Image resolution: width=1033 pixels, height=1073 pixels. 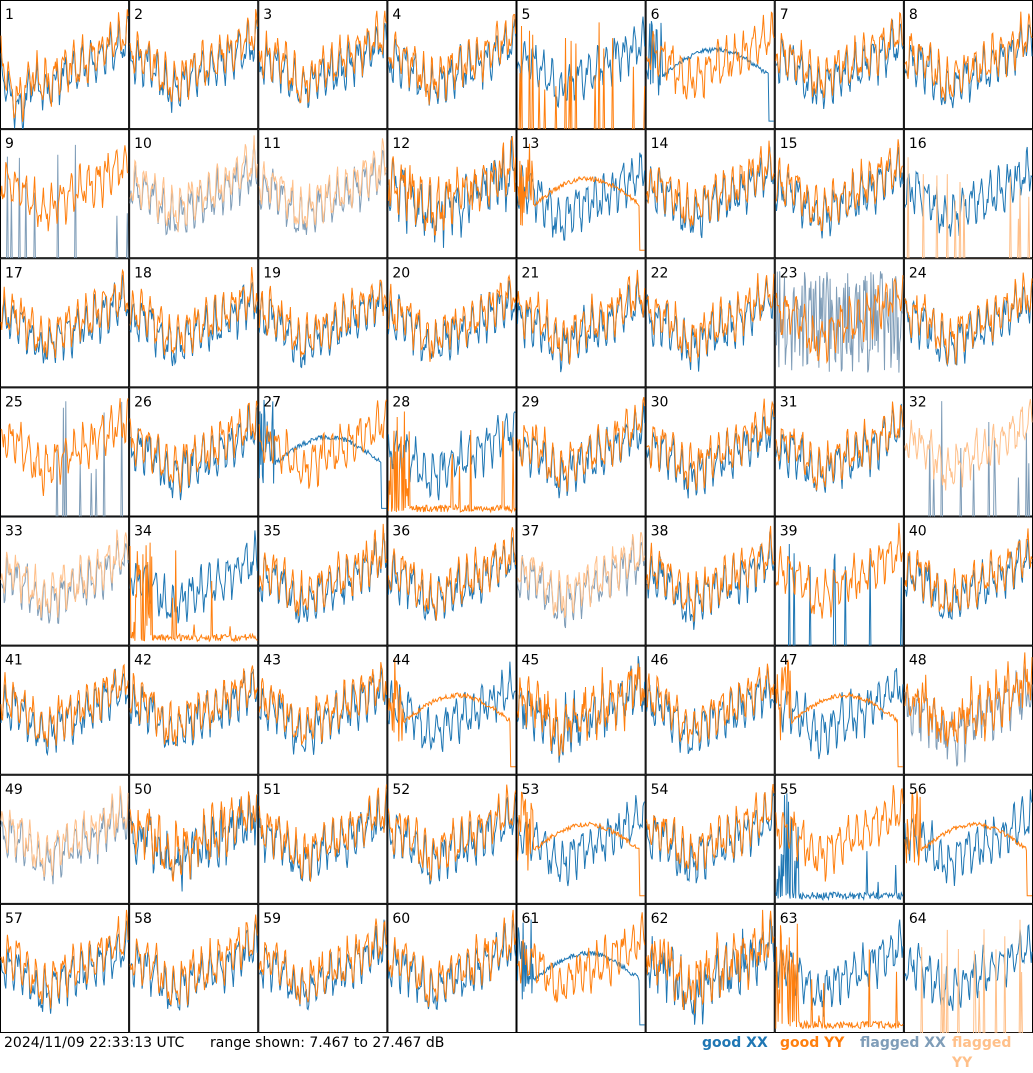 I want to click on antenna-number: 16, so click(x=918, y=144).